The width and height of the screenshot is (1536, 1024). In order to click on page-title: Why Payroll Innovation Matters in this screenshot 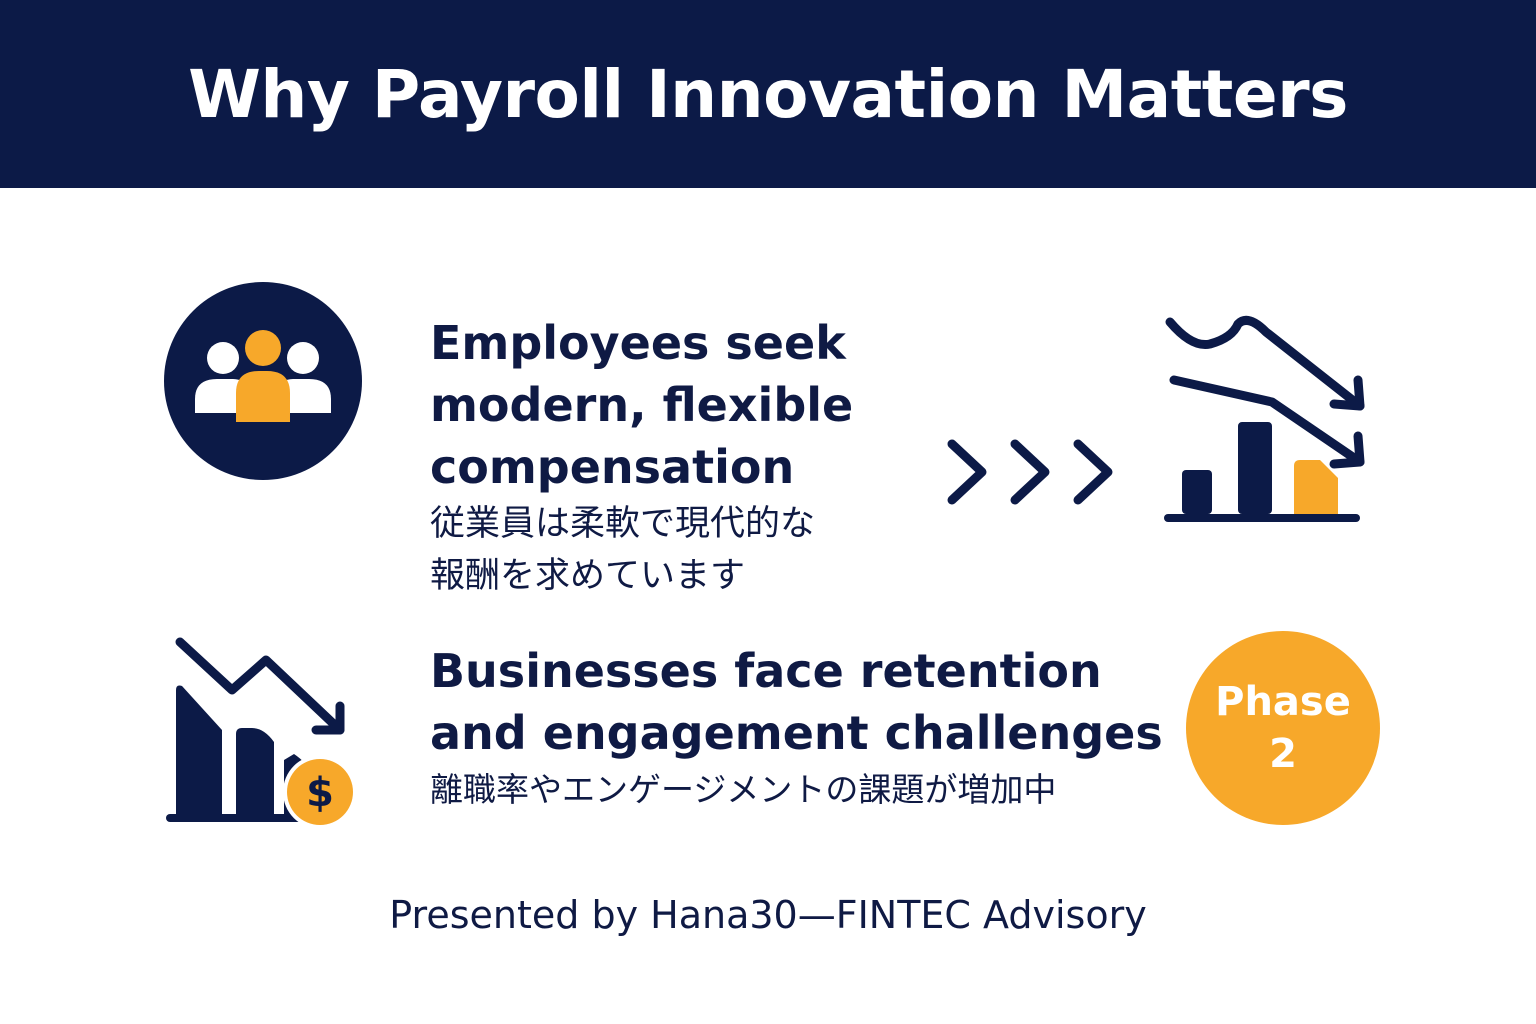, I will do `click(768, 94)`.